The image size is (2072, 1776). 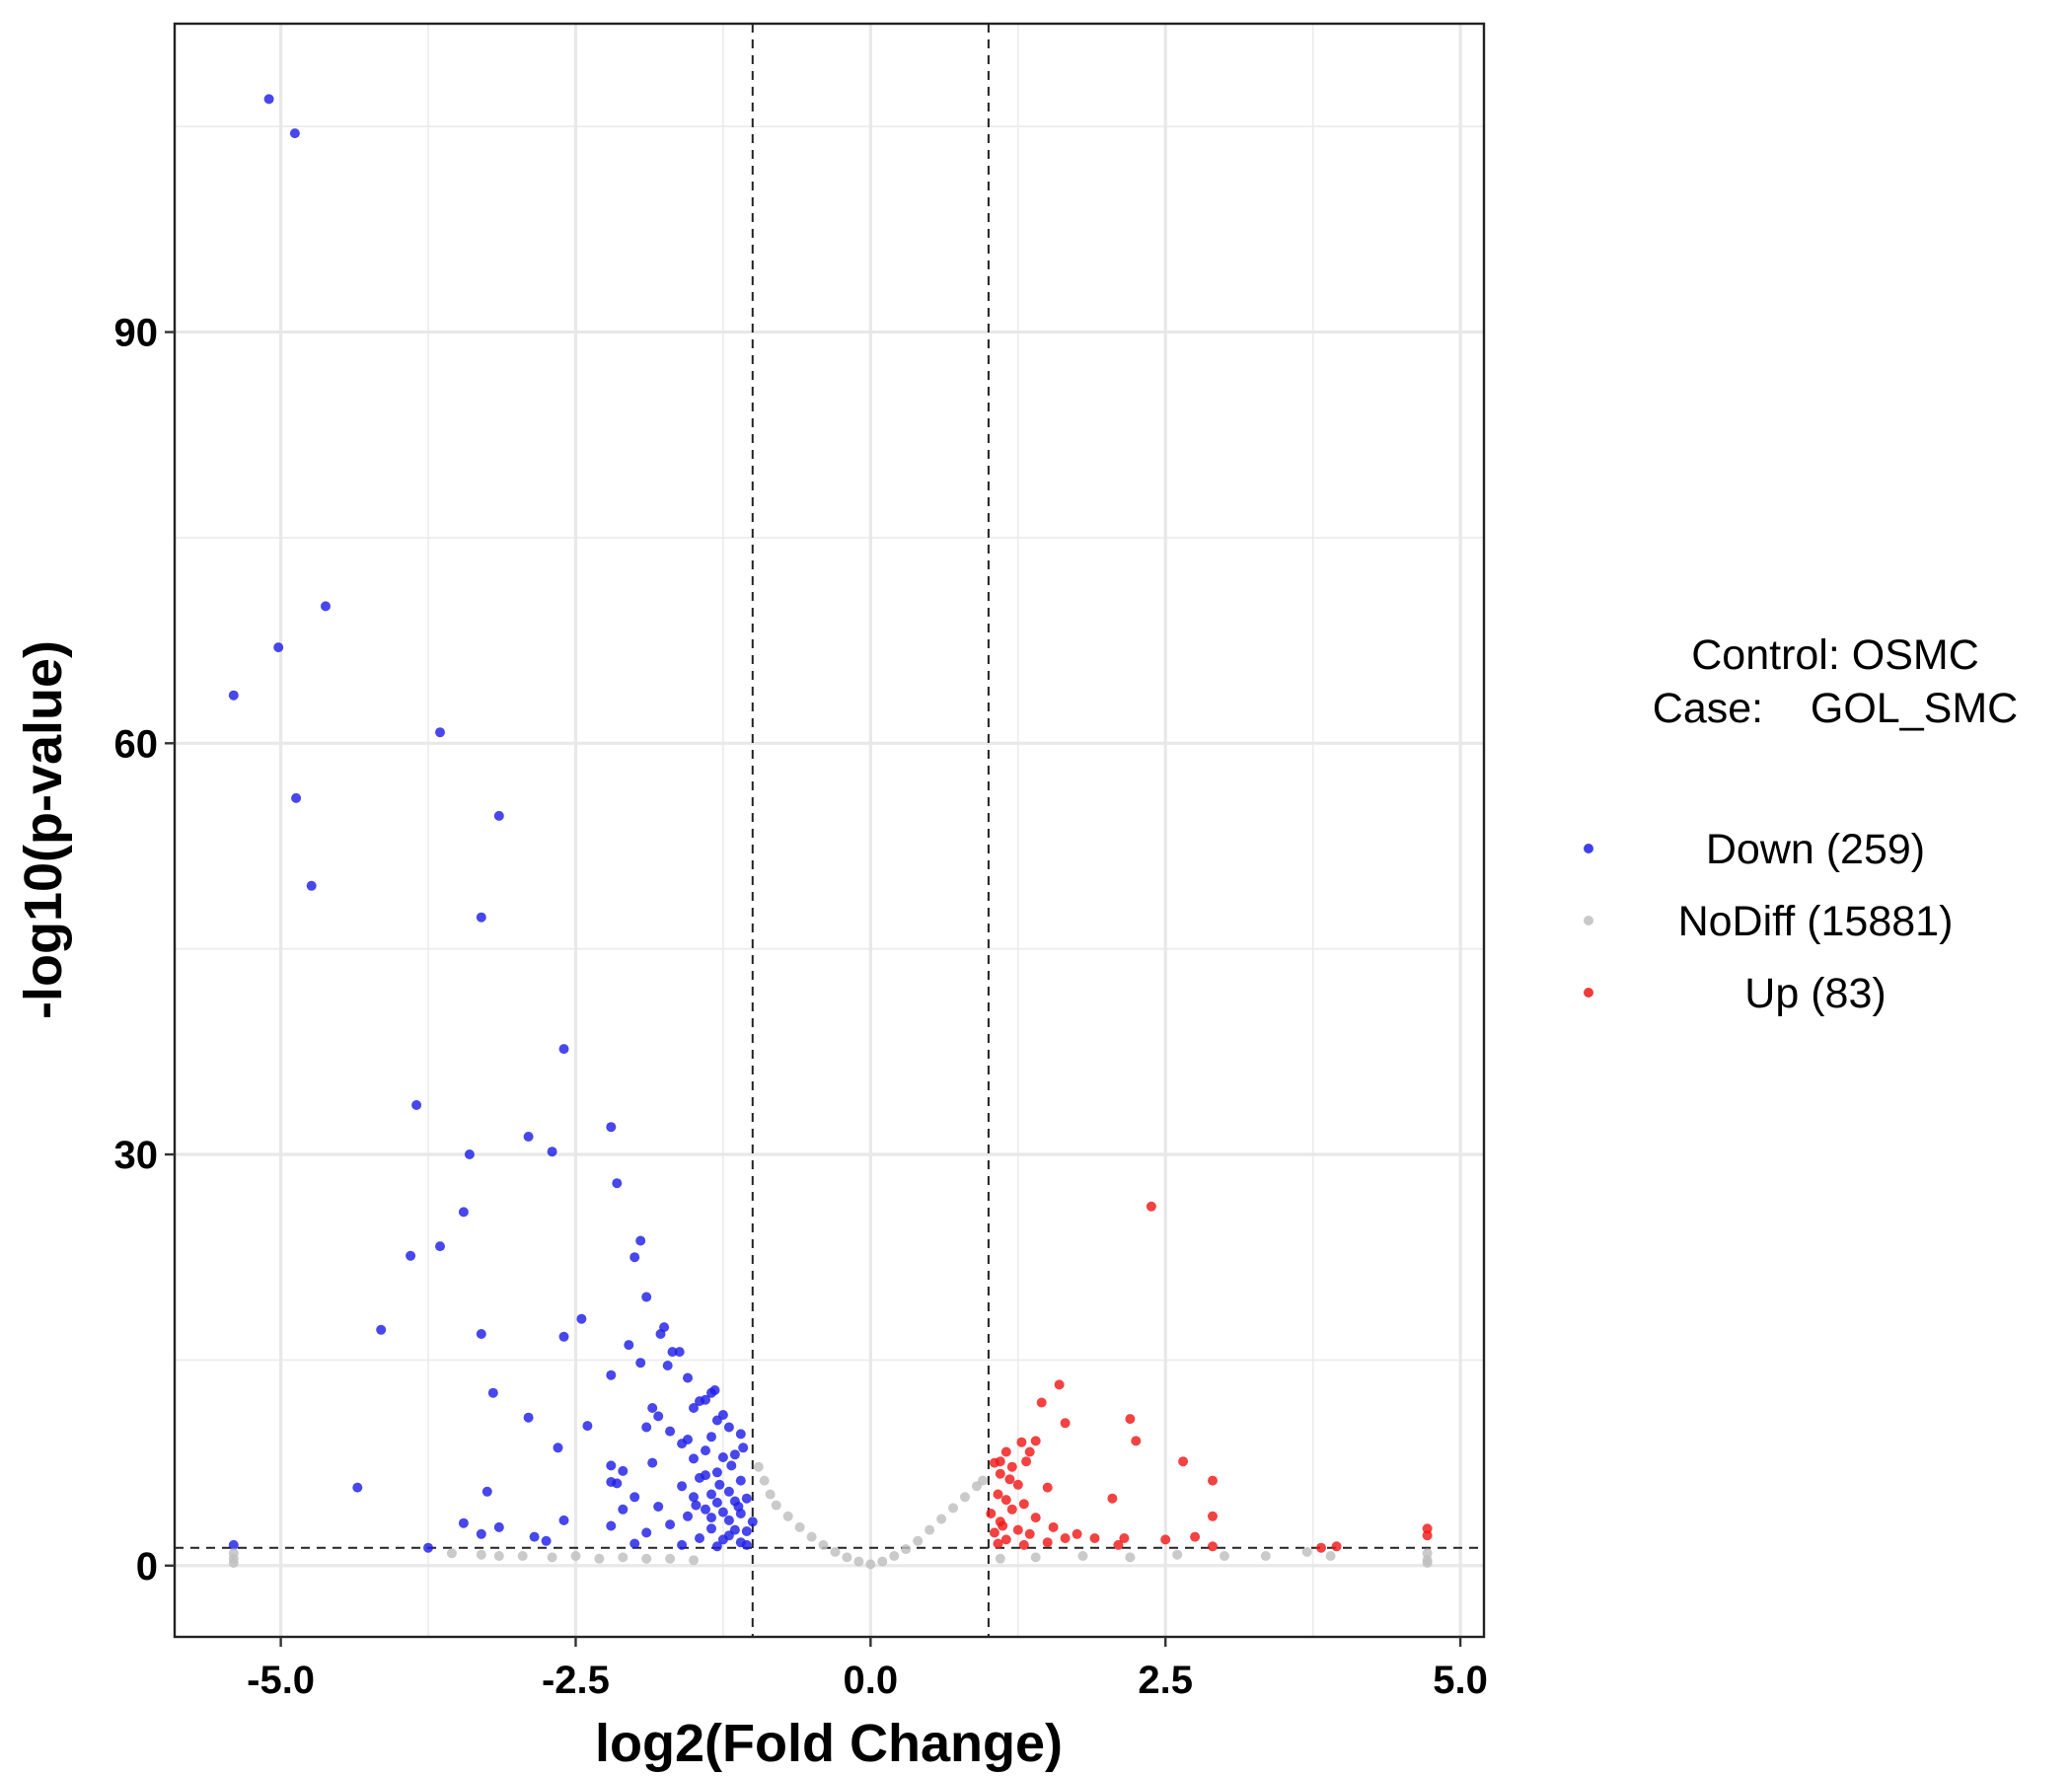 What do you see at coordinates (831, 1515) in the screenshot?
I see `series-nodiff` at bounding box center [831, 1515].